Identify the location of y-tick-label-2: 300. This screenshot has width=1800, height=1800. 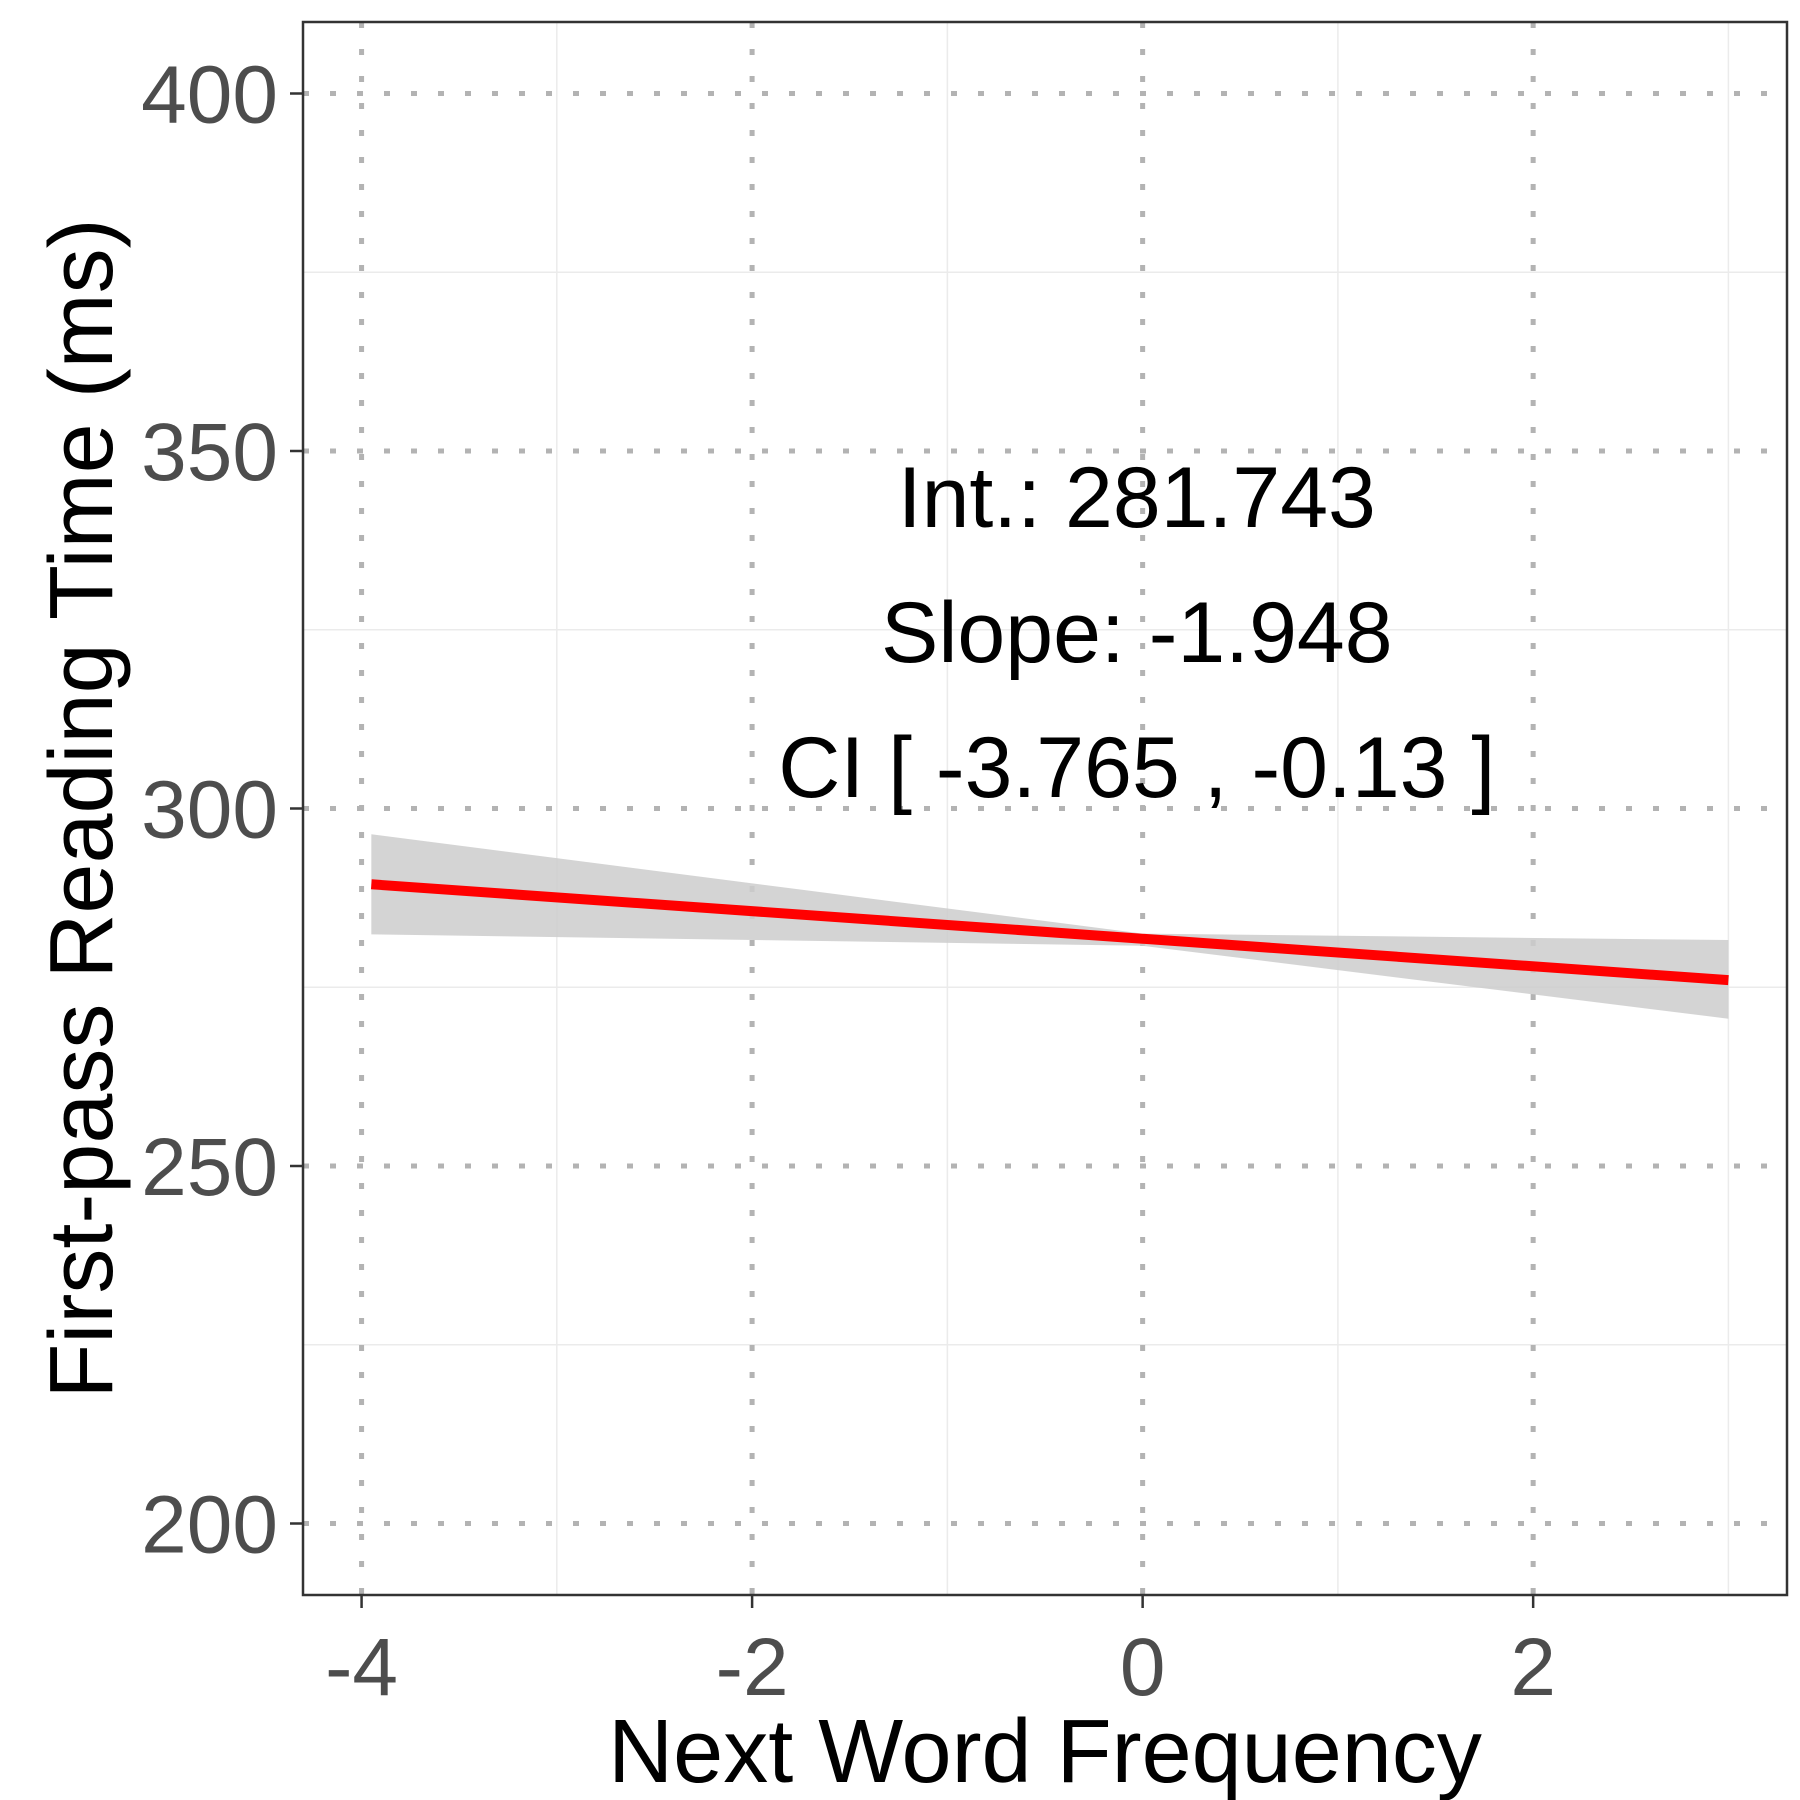
(209, 810).